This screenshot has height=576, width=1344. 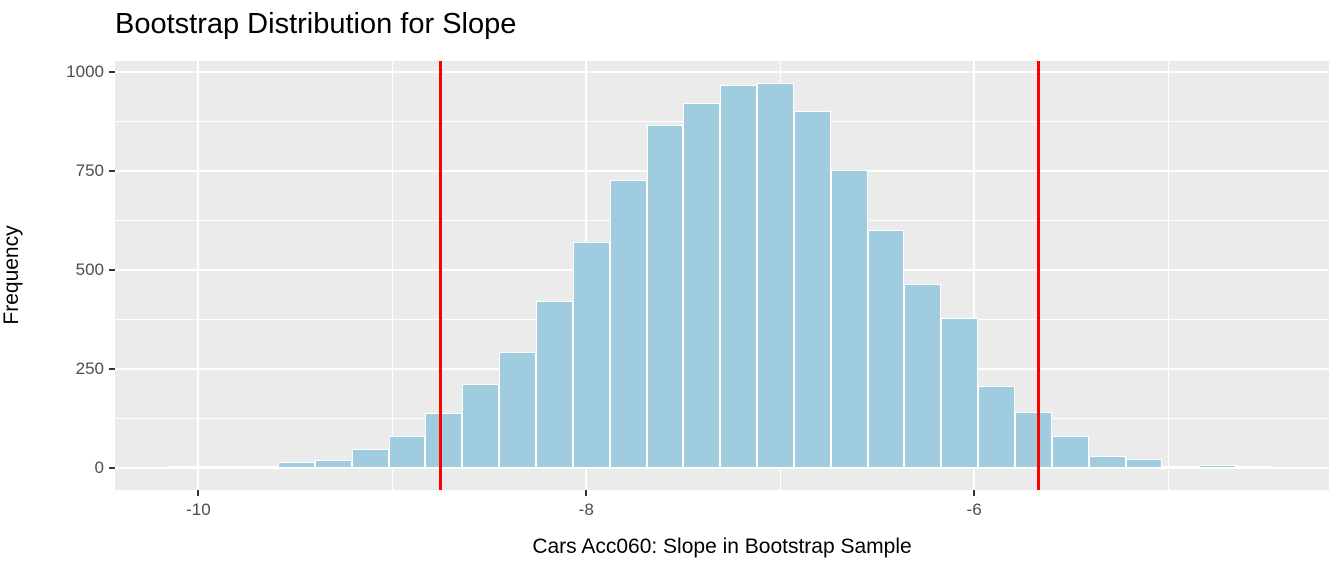 What do you see at coordinates (11, 275) in the screenshot?
I see `y-axis-label: Frequency` at bounding box center [11, 275].